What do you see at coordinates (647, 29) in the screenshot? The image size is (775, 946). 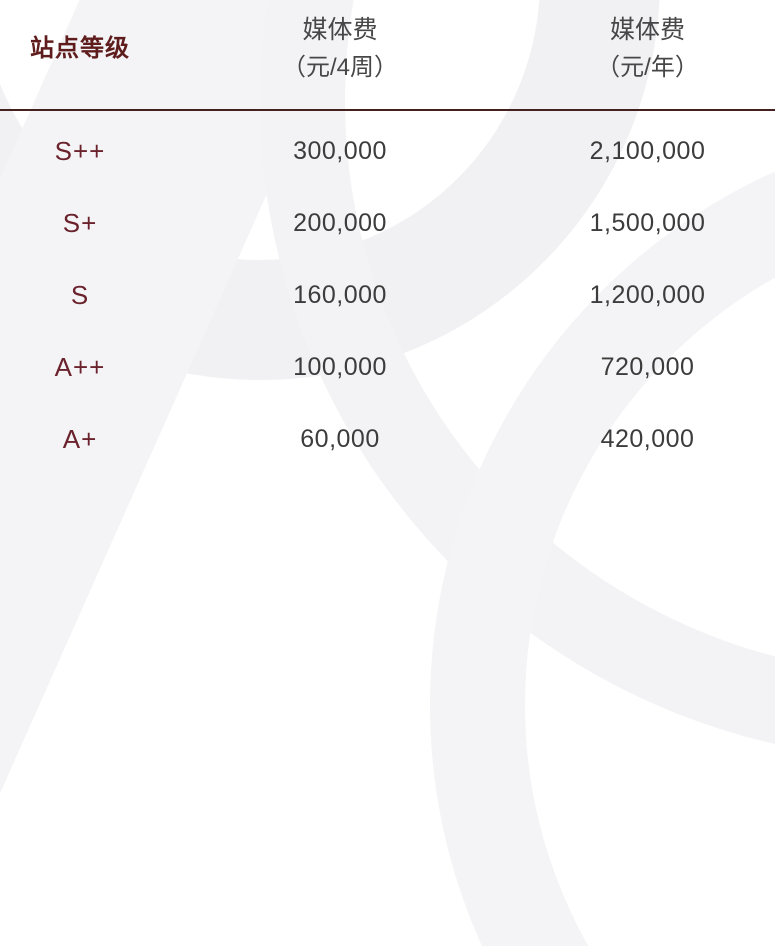 I see `column-header-fee-year-label: 媒体费` at bounding box center [647, 29].